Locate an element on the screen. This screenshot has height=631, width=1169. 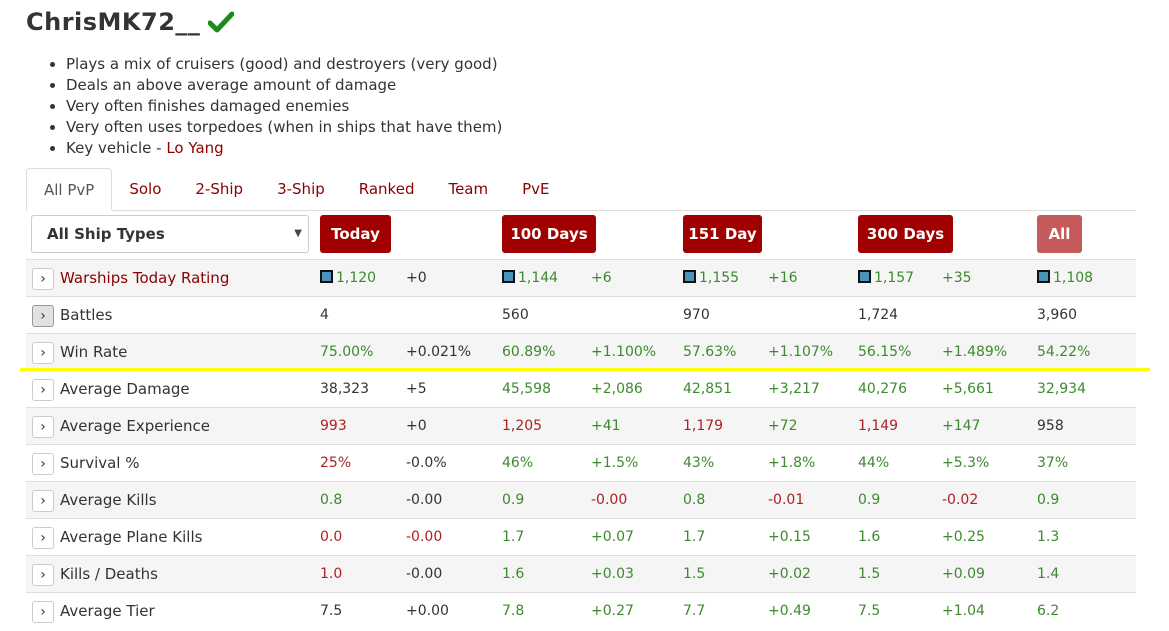
tab-3-ship: 3-Ship is located at coordinates (301, 189).